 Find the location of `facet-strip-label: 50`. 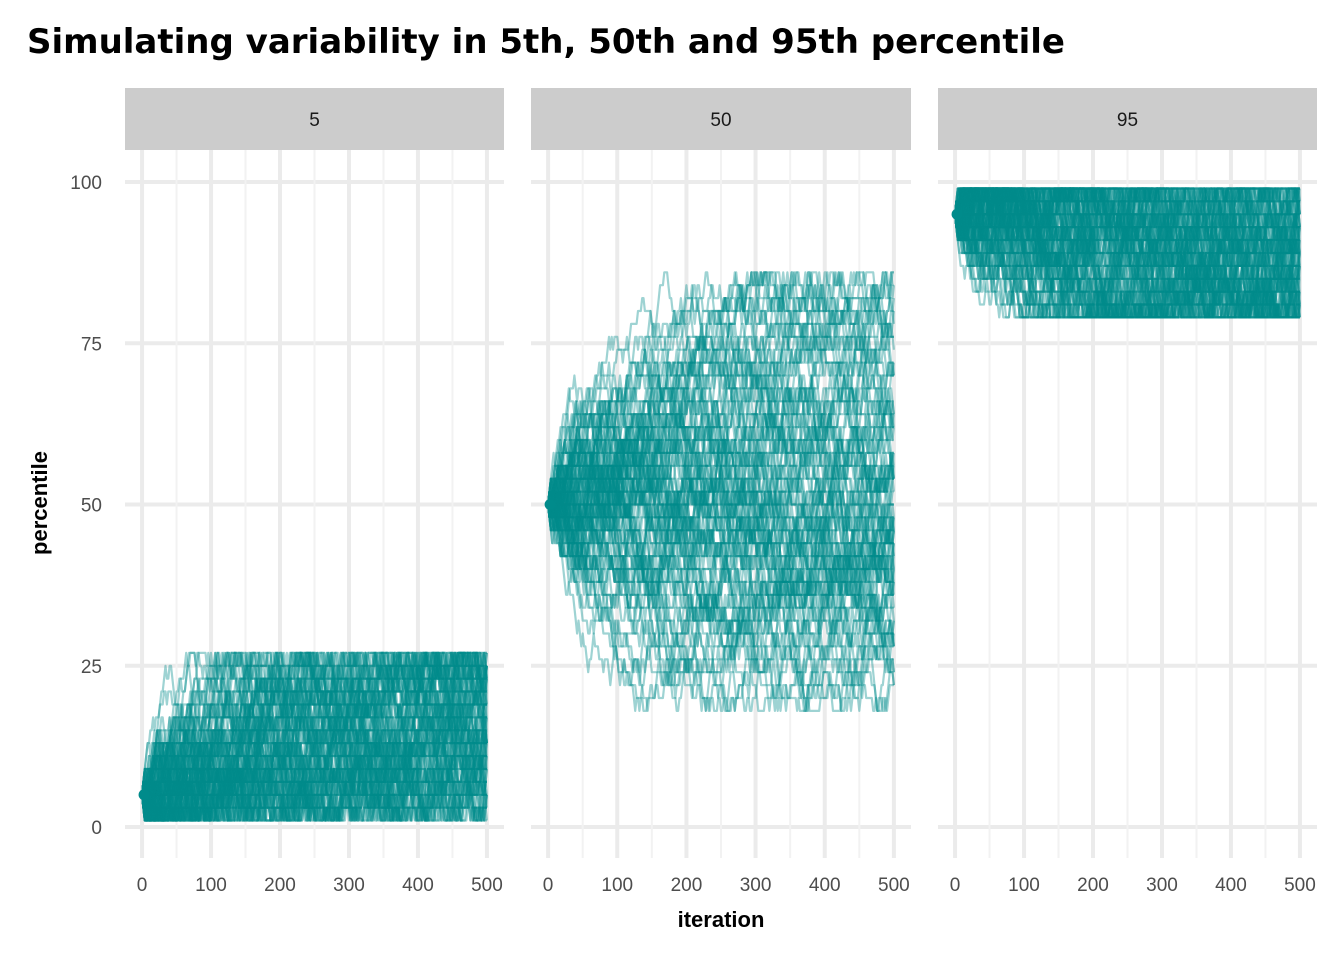

facet-strip-label: 50 is located at coordinates (720, 120).